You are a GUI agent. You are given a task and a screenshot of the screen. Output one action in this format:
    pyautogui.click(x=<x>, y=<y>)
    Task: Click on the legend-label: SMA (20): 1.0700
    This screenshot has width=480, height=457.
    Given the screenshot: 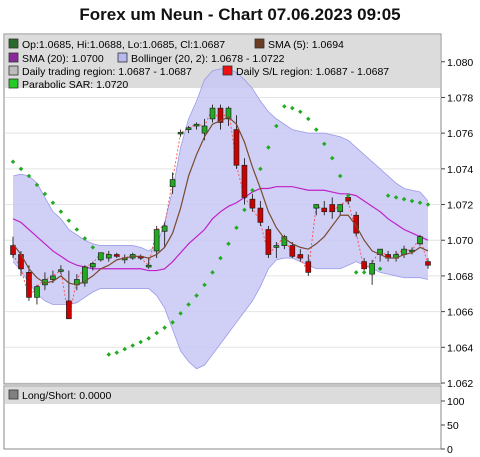 What is the action you would take?
    pyautogui.click(x=63, y=59)
    